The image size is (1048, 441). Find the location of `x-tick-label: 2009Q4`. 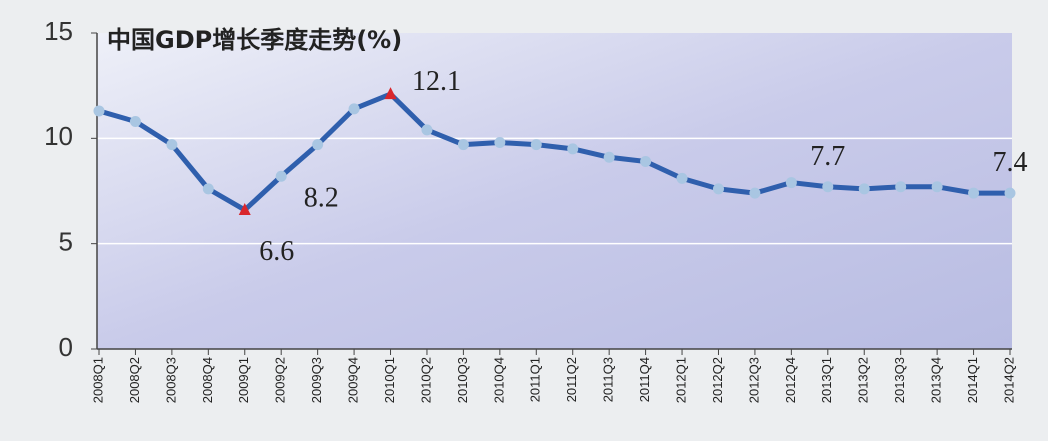

x-tick-label: 2009Q4 is located at coordinates (353, 380).